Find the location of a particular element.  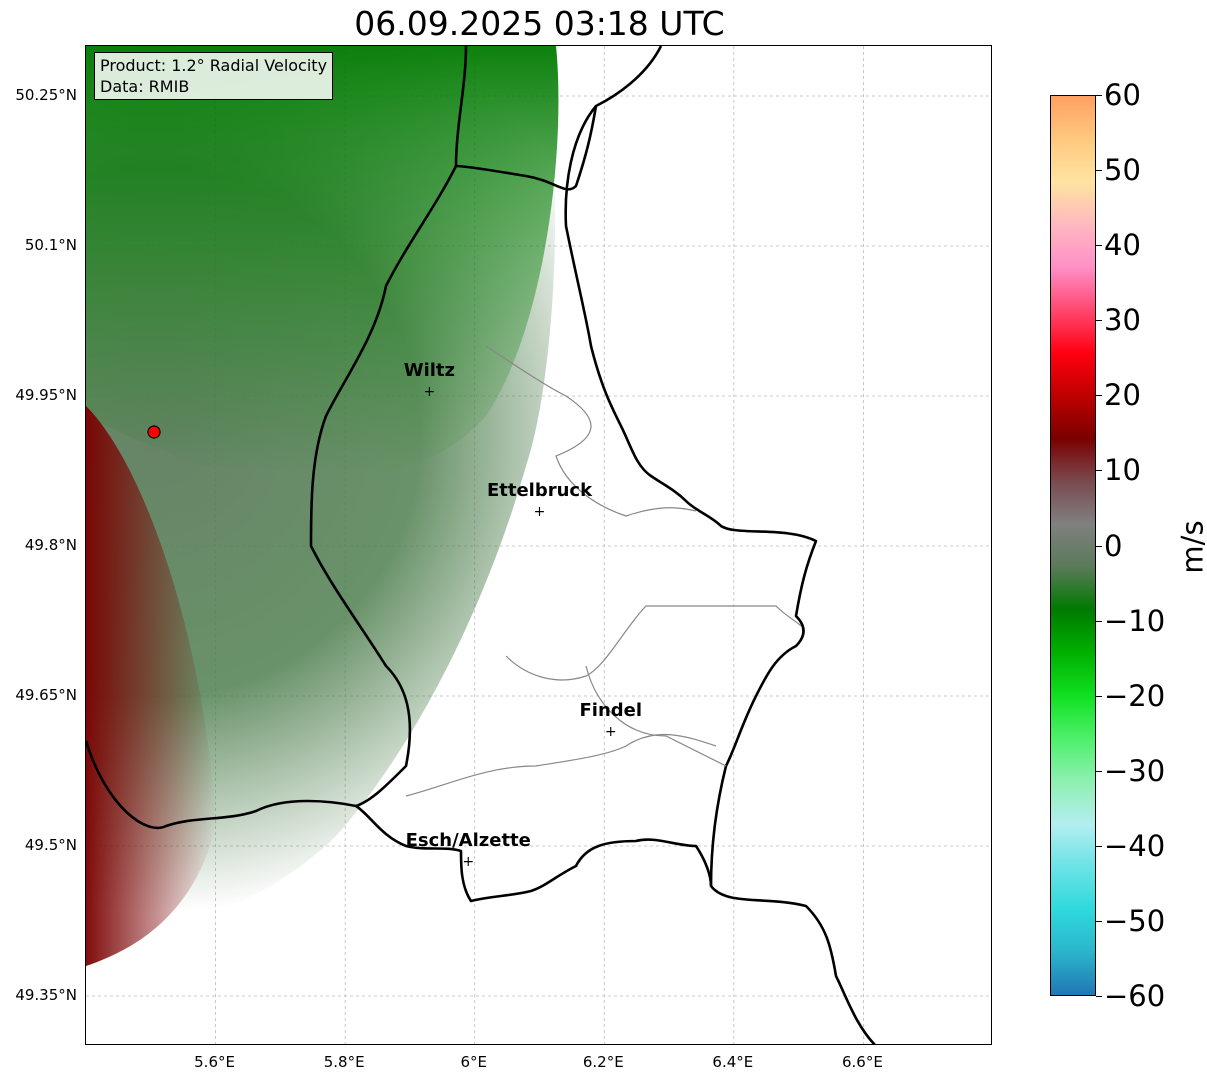

canton-borders is located at coordinates (603, 571).